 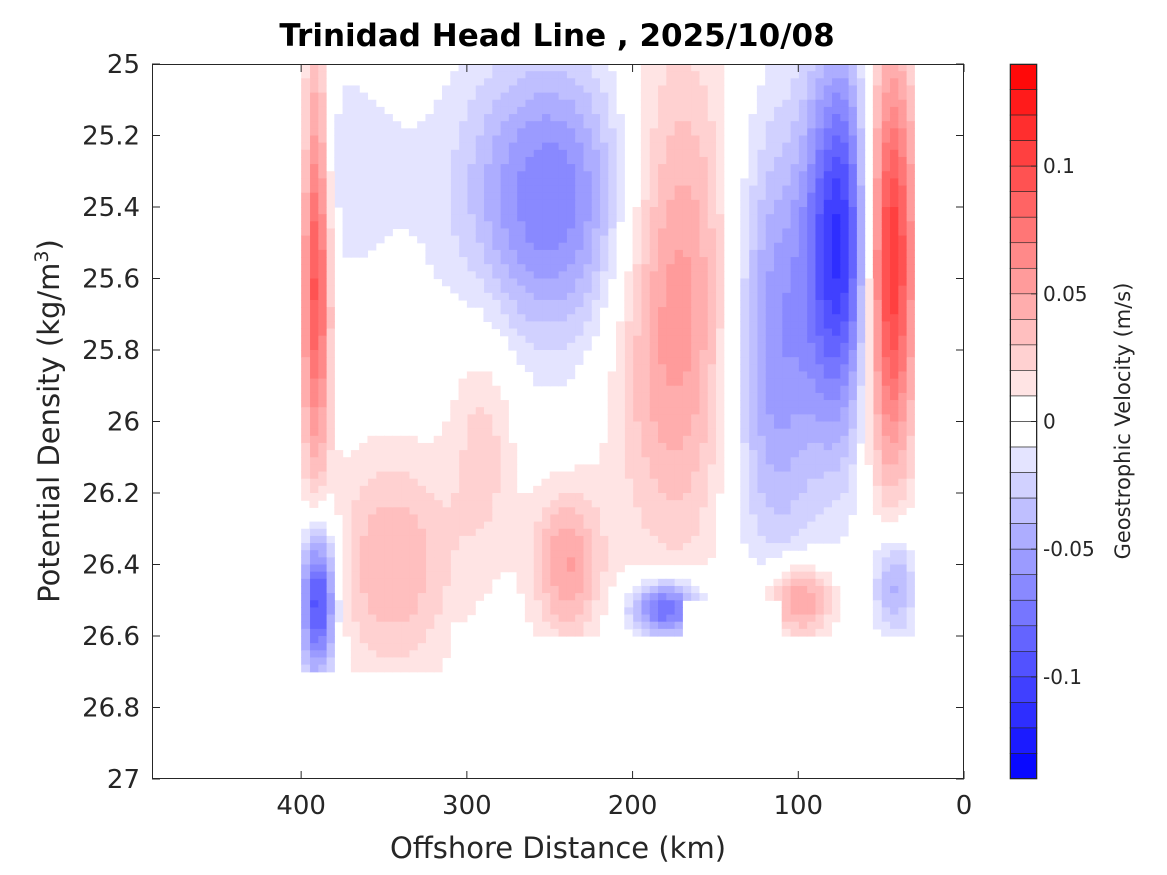 What do you see at coordinates (1052, 421) in the screenshot?
I see `colorbar: 0.10.050-0.05-0.1` at bounding box center [1052, 421].